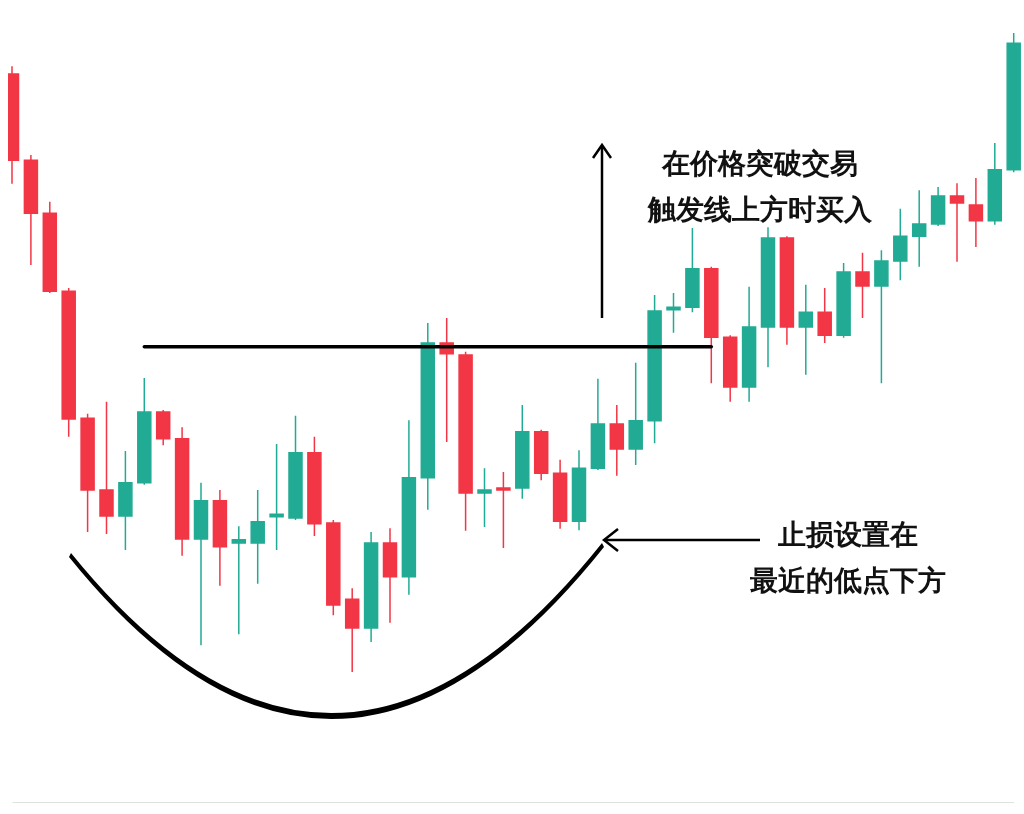  Describe the element at coordinates (760, 186) in the screenshot. I see `annotation: 在价格突破交易触发线上方时买入` at that location.